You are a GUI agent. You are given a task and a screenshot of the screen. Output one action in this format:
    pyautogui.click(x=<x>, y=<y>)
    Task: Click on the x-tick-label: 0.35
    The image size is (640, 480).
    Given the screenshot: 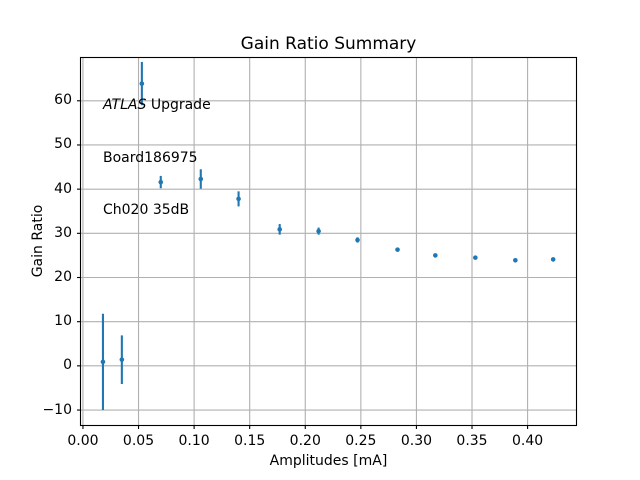 What is the action you would take?
    pyautogui.click(x=472, y=441)
    